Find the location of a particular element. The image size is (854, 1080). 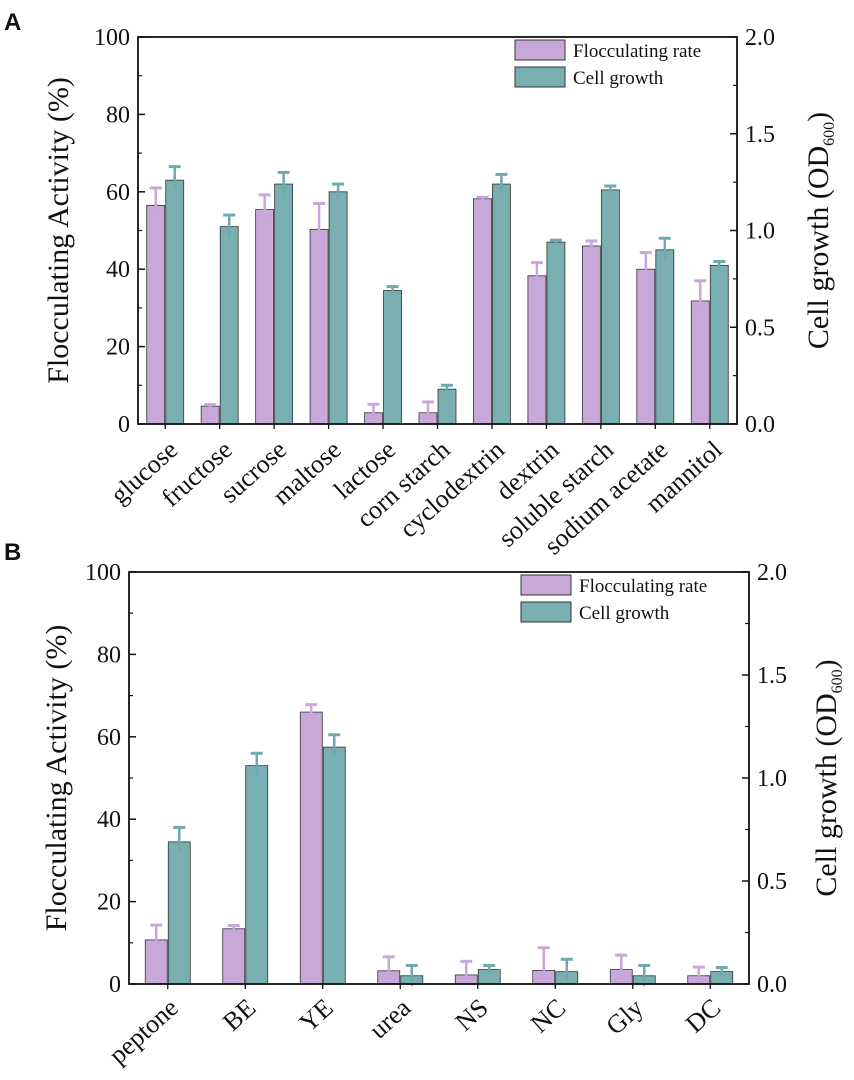

x-tick-label: NS is located at coordinates (472, 1015).